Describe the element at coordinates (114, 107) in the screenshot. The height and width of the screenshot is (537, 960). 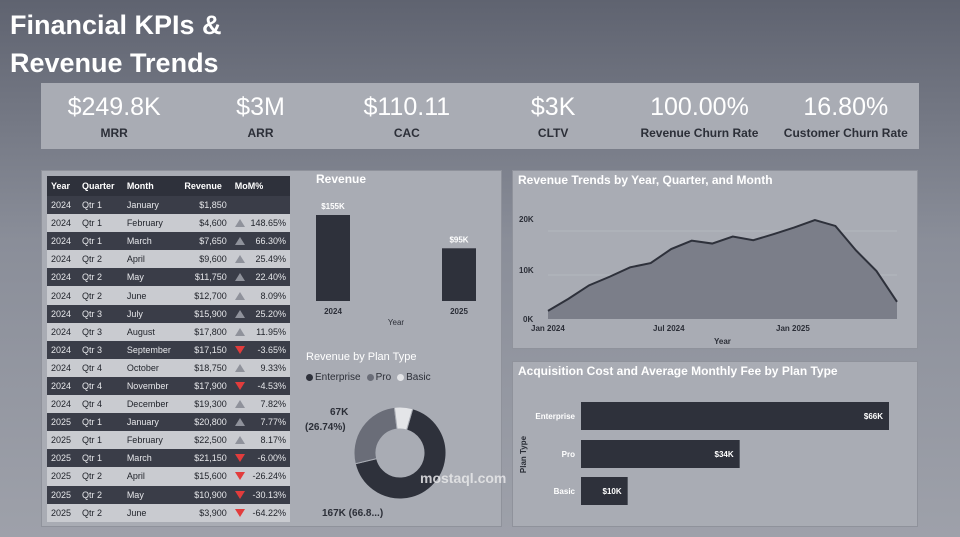
I see `kpi-value: $249.8K` at that location.